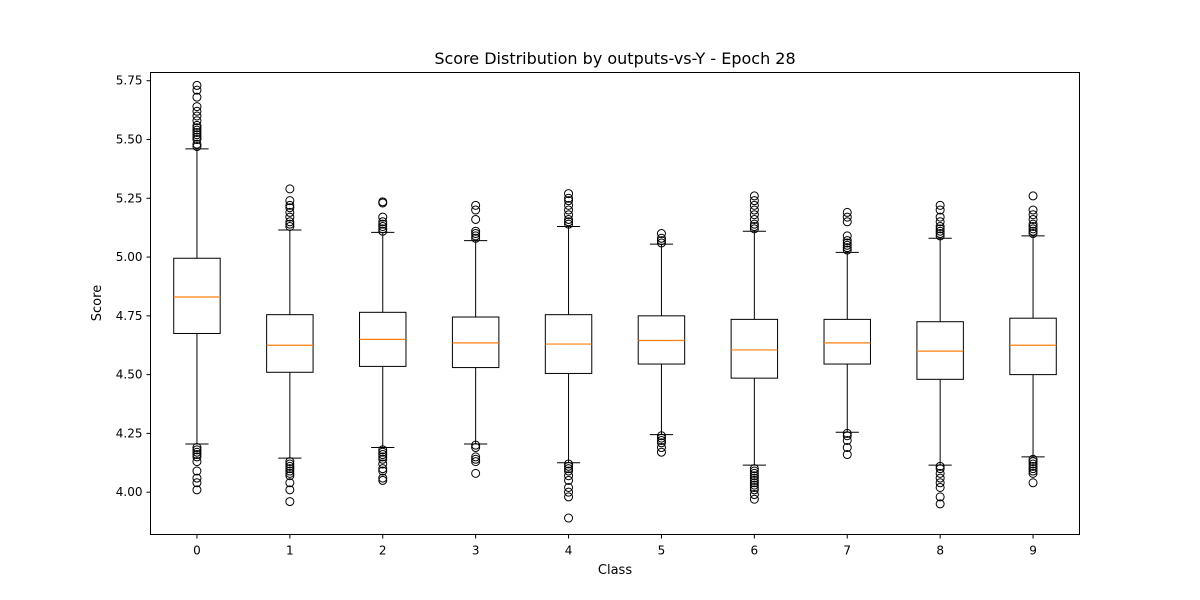 This screenshot has height=600, width=1200. What do you see at coordinates (1033, 551) in the screenshot?
I see `x-tick-label: 9` at bounding box center [1033, 551].